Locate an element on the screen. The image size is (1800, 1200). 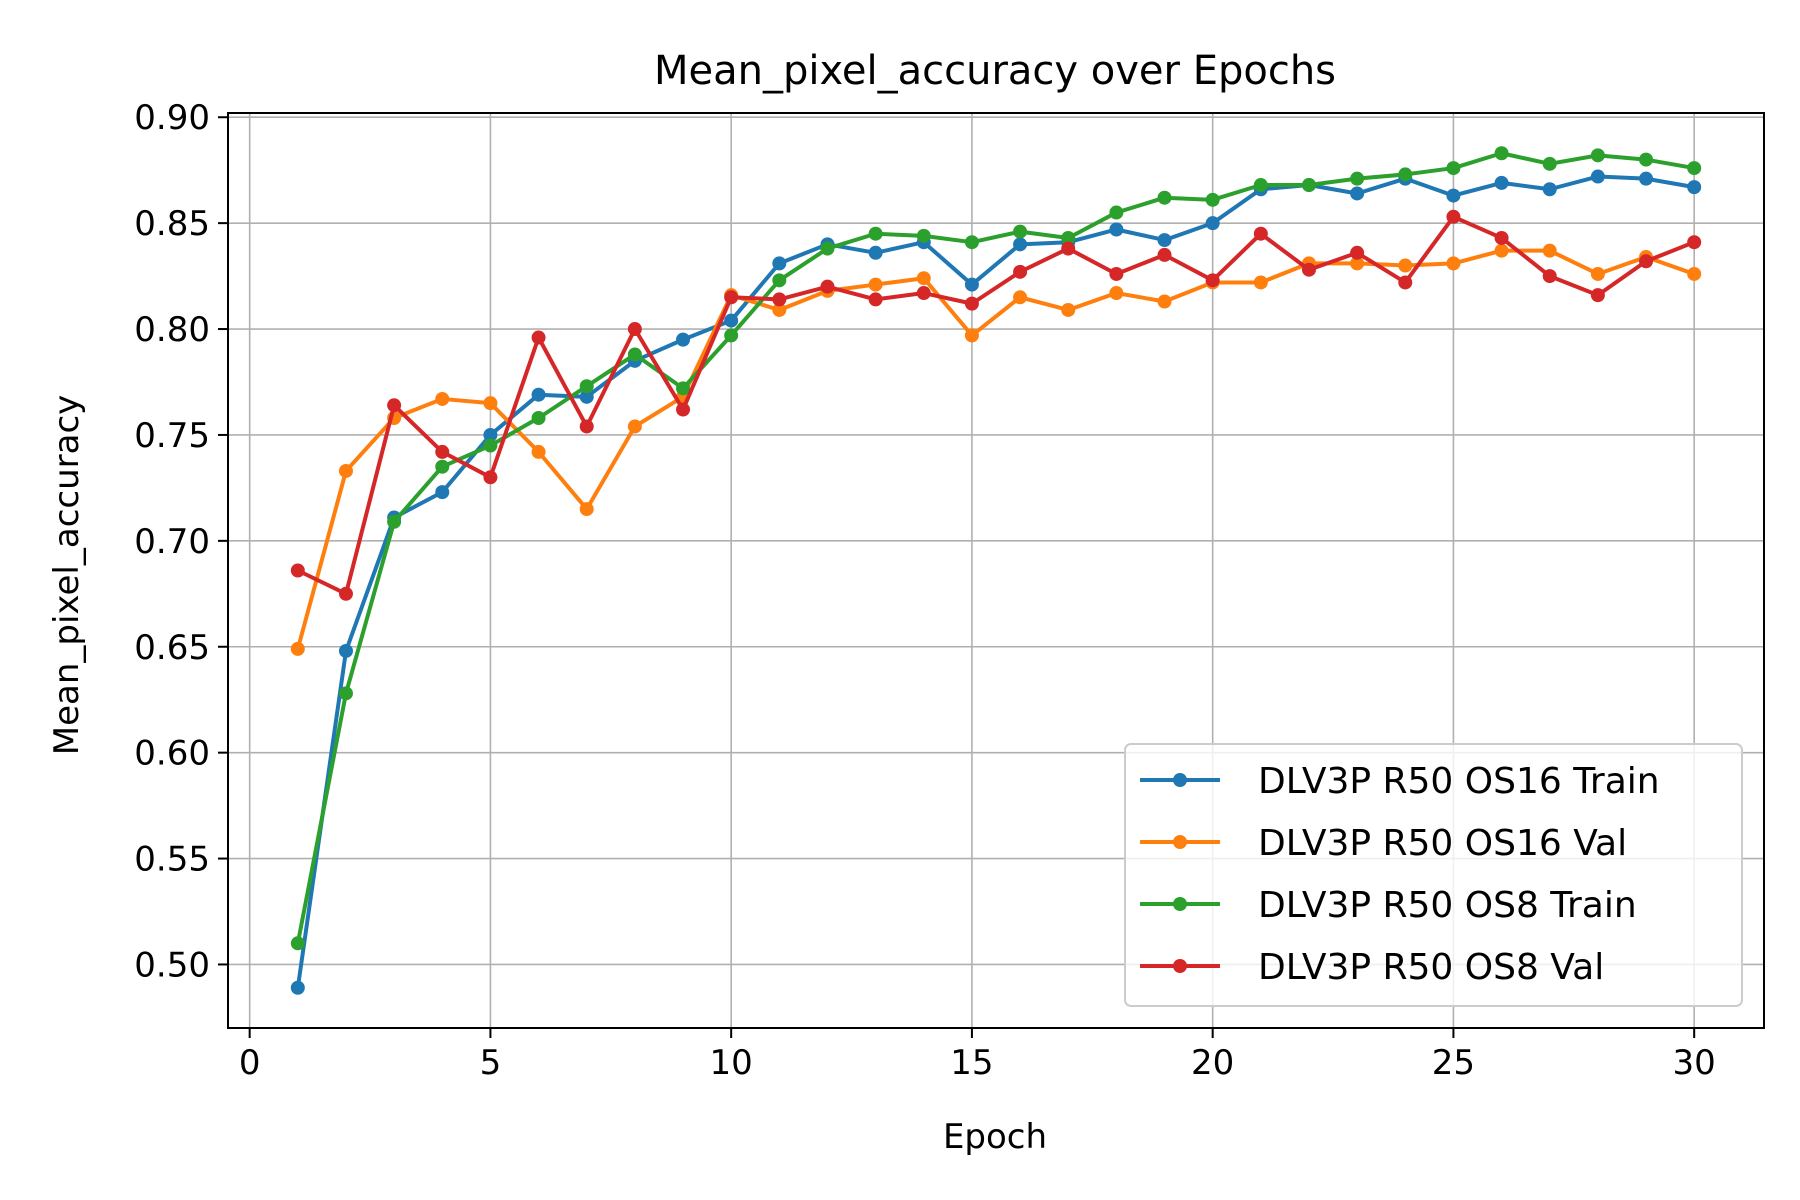
x-tick-label: 20 is located at coordinates (1212, 1063).